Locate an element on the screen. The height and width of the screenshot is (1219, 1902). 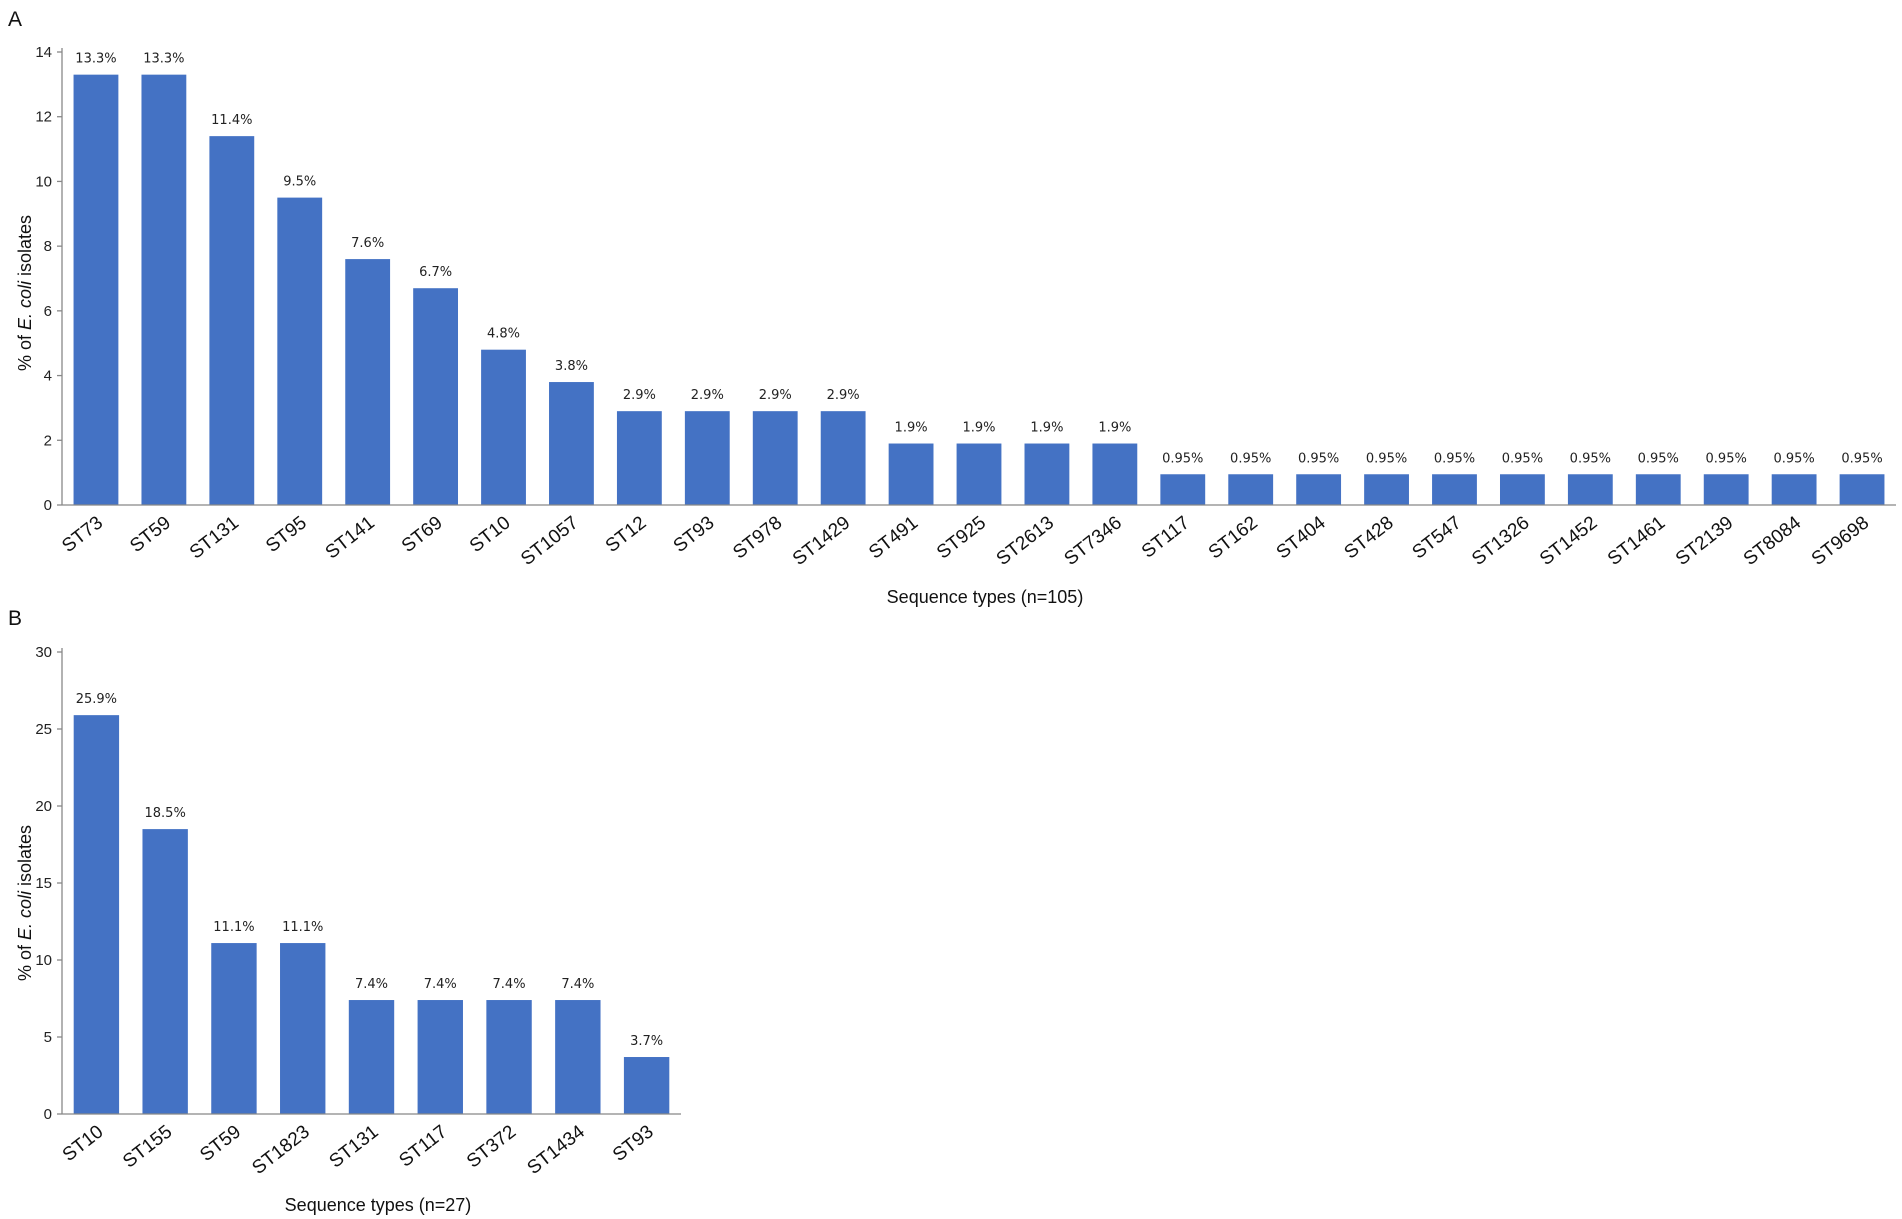
x-tick-label-a-ST10: ST10 is located at coordinates (490, 534).